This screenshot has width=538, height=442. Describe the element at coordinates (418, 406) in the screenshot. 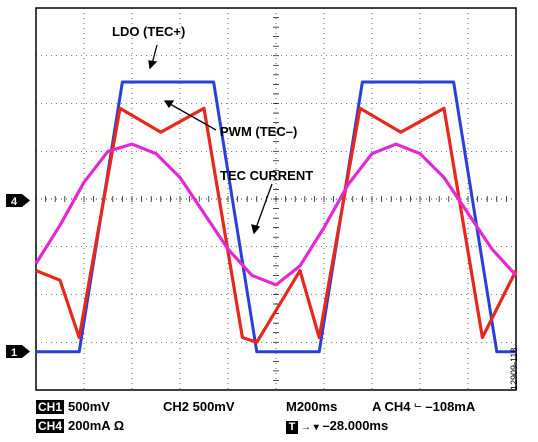

I see `trigger-slope-icon: ⌐` at that location.